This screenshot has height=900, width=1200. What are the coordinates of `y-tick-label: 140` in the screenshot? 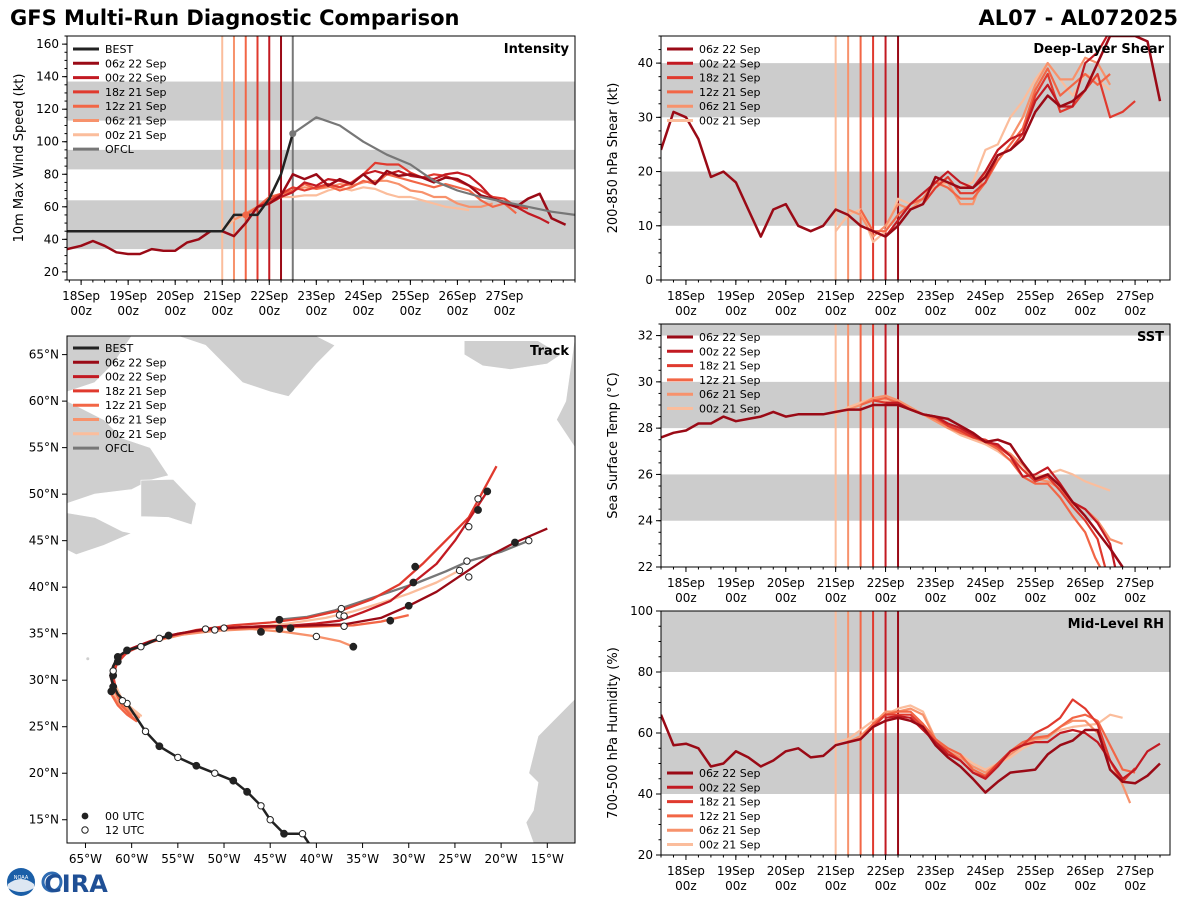 It's located at (47, 77).